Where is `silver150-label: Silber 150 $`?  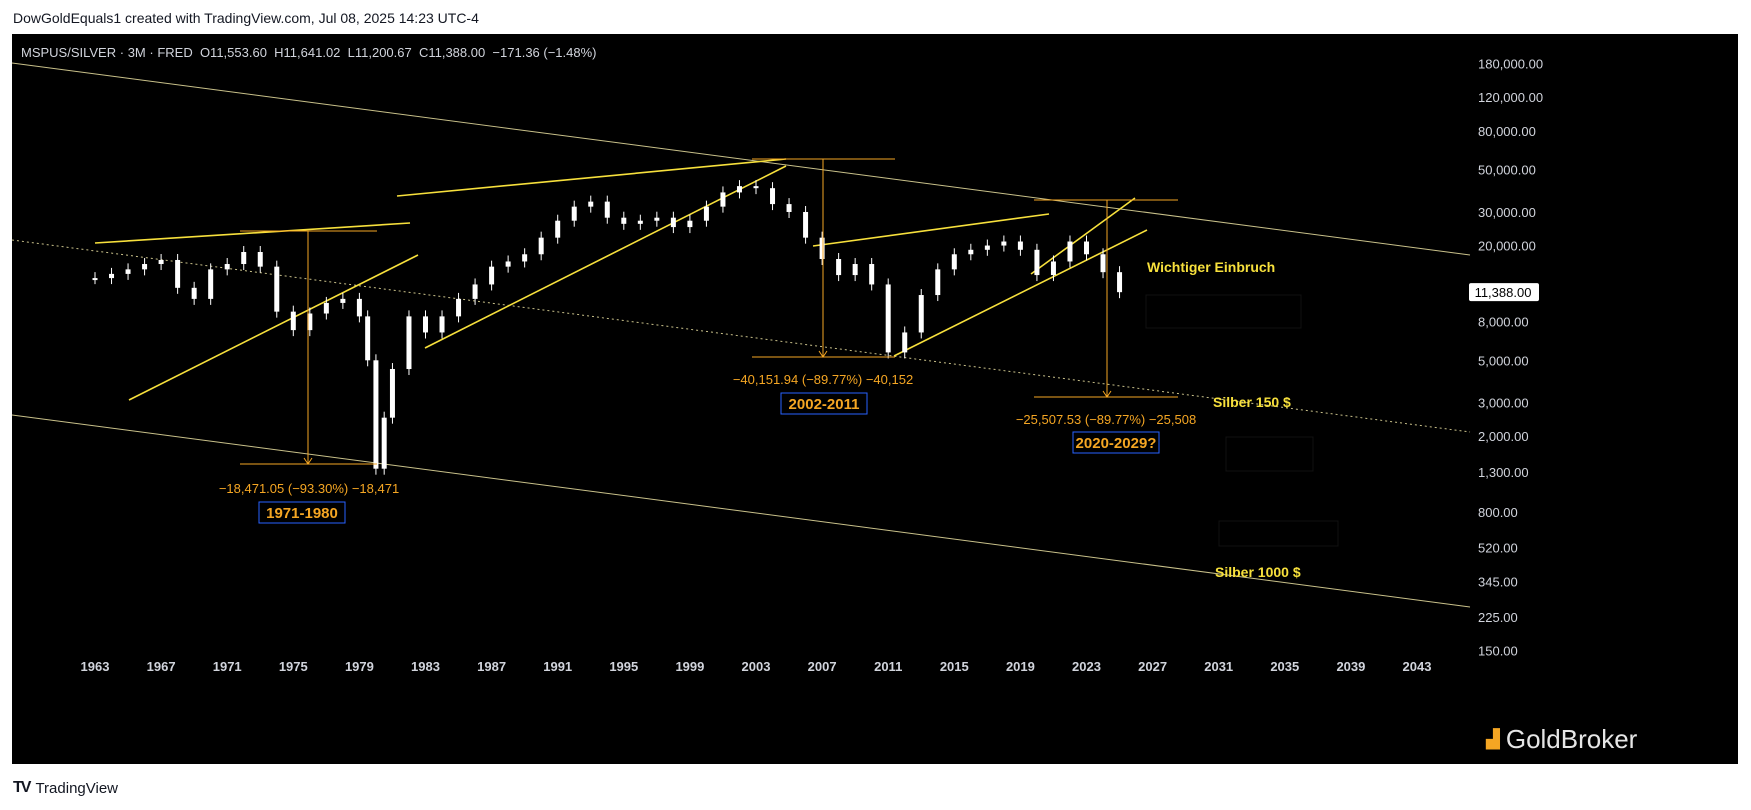
silver150-label: Silber 150 $ is located at coordinates (1252, 402).